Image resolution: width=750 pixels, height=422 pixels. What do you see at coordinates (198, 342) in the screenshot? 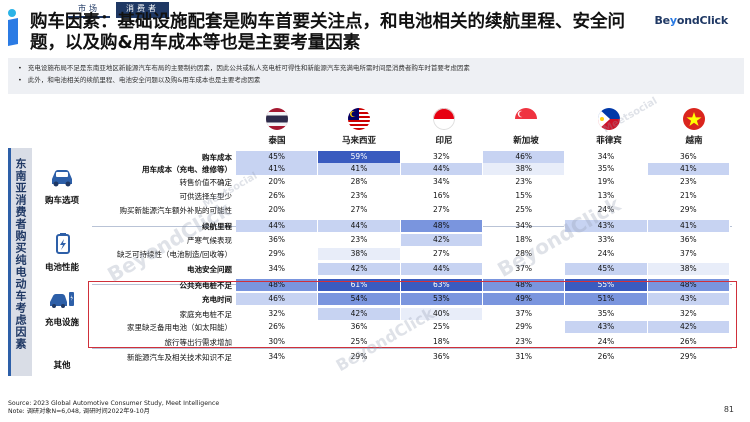
I see `row-label: 旅行等出行需求增加` at bounding box center [198, 342].